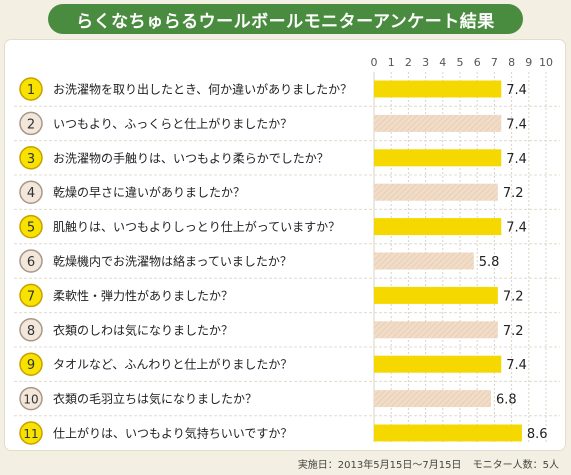  I want to click on survey-footnote: 実施日：2013年5月15日〜7月15日 モニター人数：5人, so click(424, 463).